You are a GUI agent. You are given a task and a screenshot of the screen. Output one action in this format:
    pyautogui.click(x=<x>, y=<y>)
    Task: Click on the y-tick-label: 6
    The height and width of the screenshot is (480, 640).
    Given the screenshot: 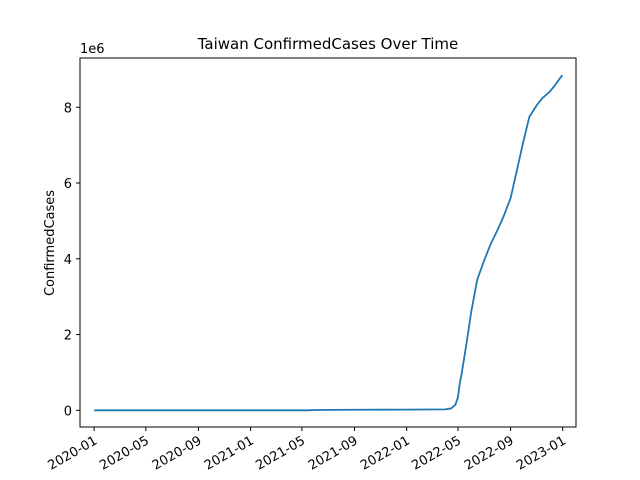 What is the action you would take?
    pyautogui.click(x=68, y=184)
    